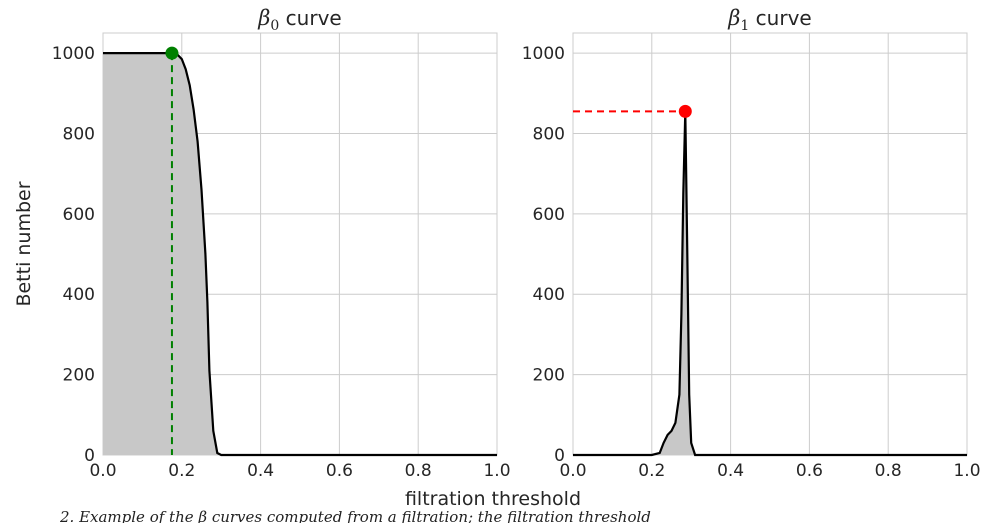 Image resolution: width=986 pixels, height=523 pixels. Describe the element at coordinates (263, 18) in the screenshot. I see `title-symbol-beta0: β` at that location.